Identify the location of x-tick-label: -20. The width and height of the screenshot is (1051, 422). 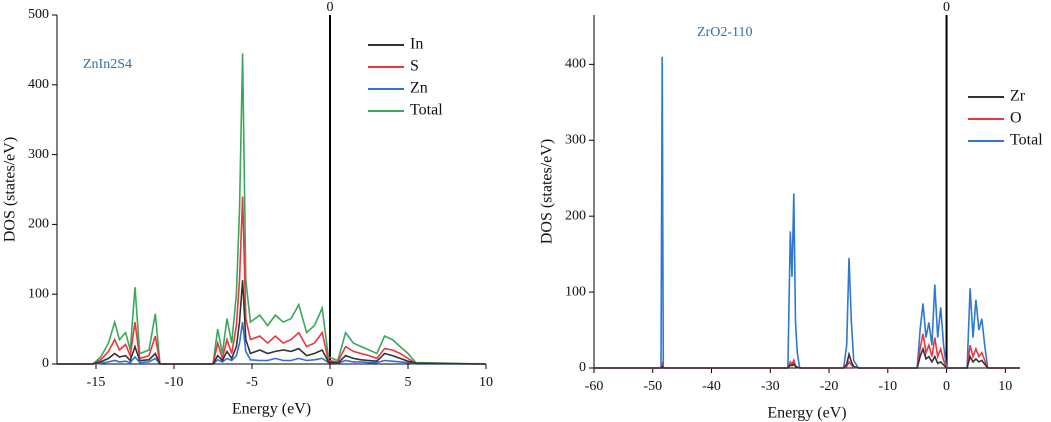
(829, 386).